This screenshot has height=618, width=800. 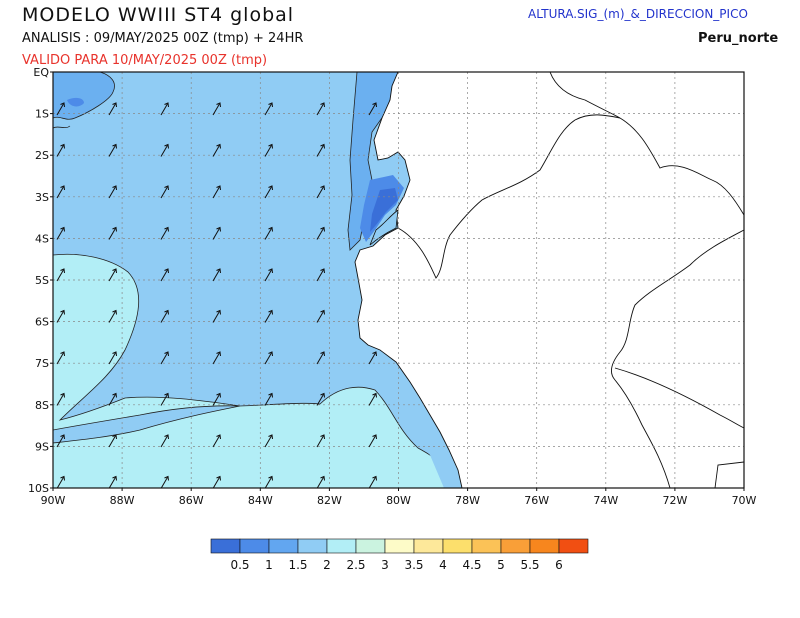 I want to click on border-ecuador-peru, so click(x=509, y=196).